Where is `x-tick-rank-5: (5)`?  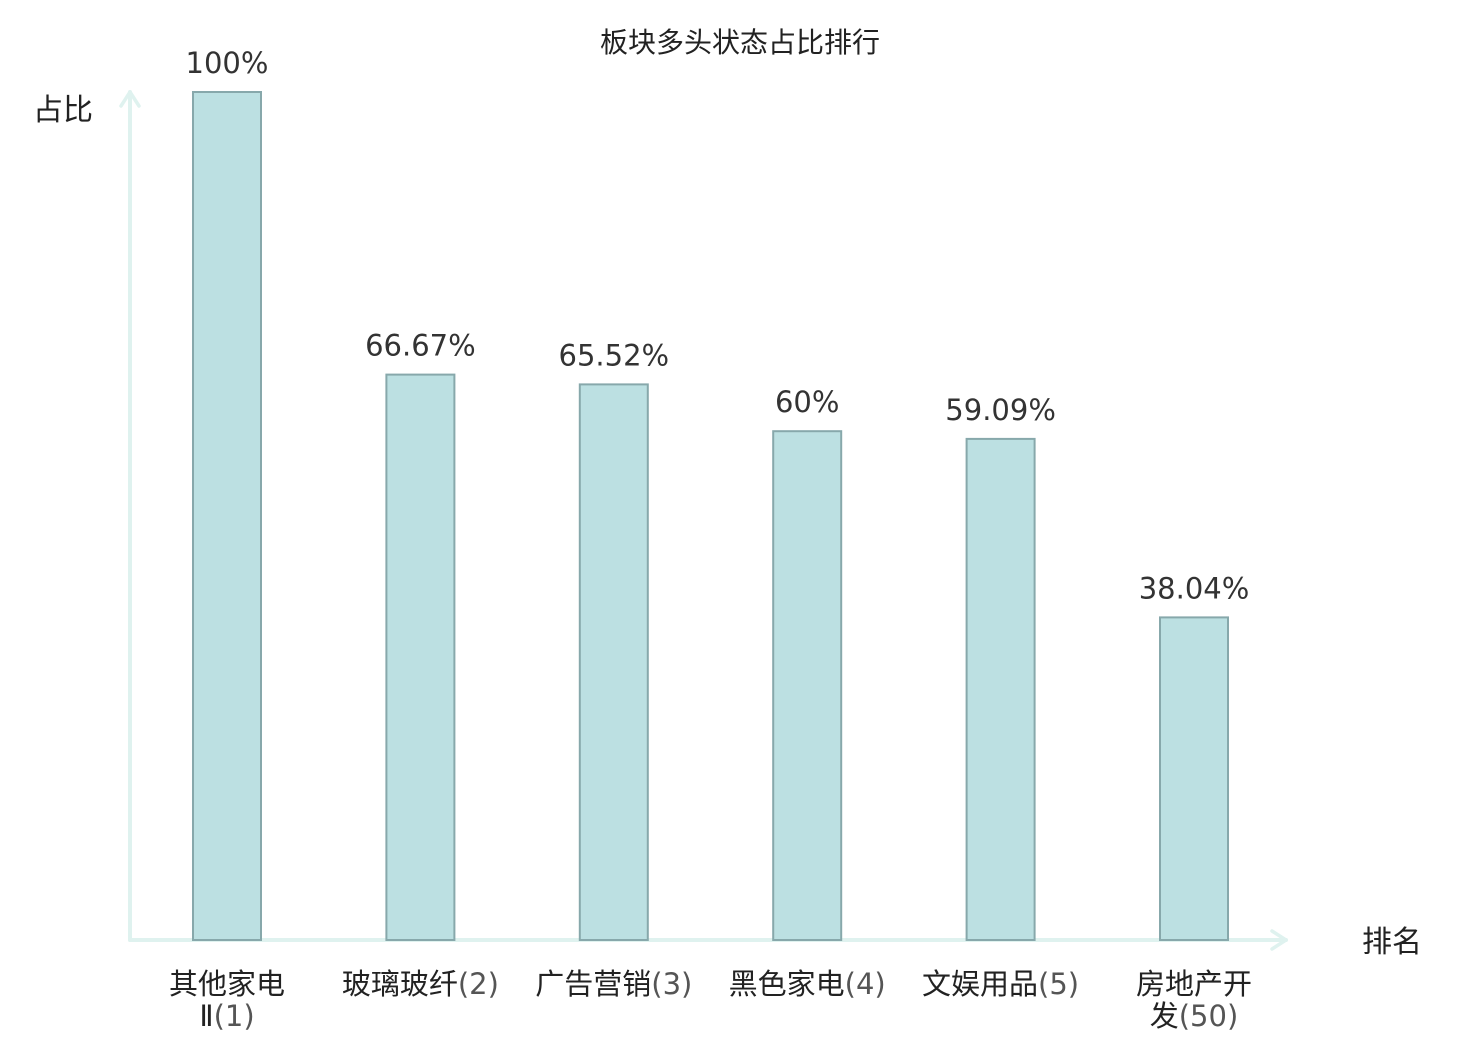
x-tick-rank-5: (5) is located at coordinates (1058, 984).